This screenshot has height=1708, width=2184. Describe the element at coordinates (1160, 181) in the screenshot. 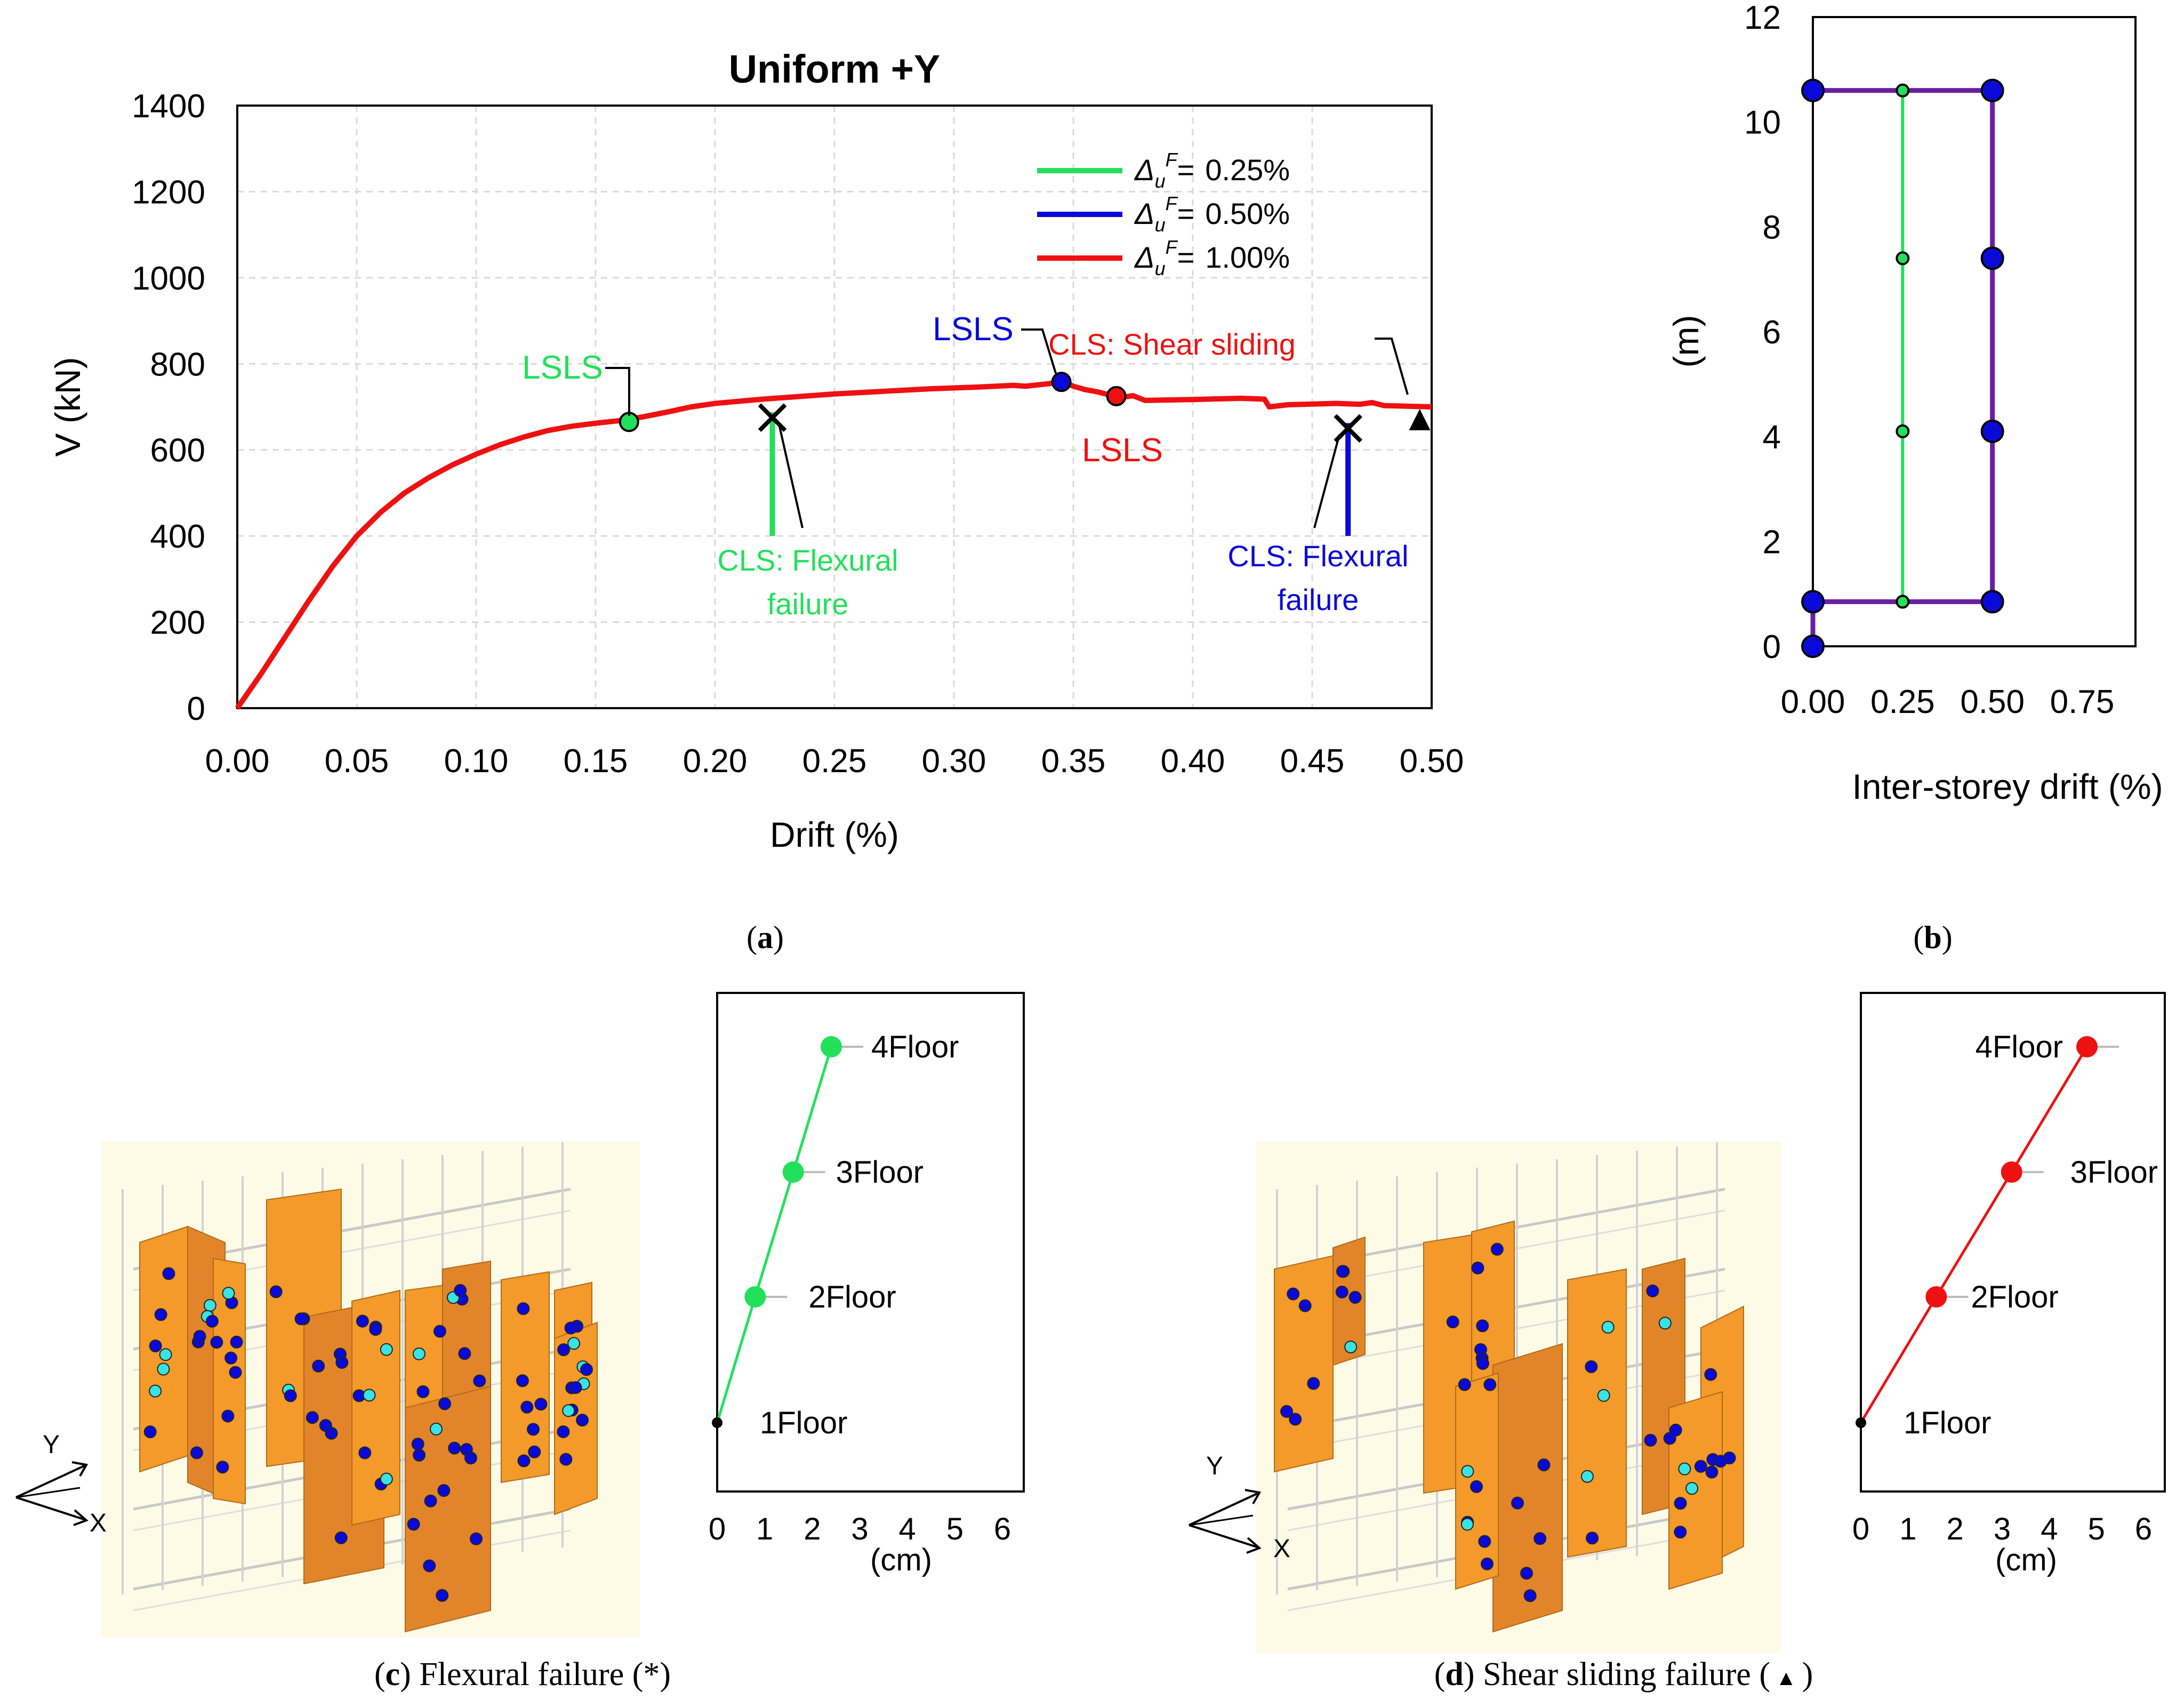

I see `legend-sub: u` at that location.